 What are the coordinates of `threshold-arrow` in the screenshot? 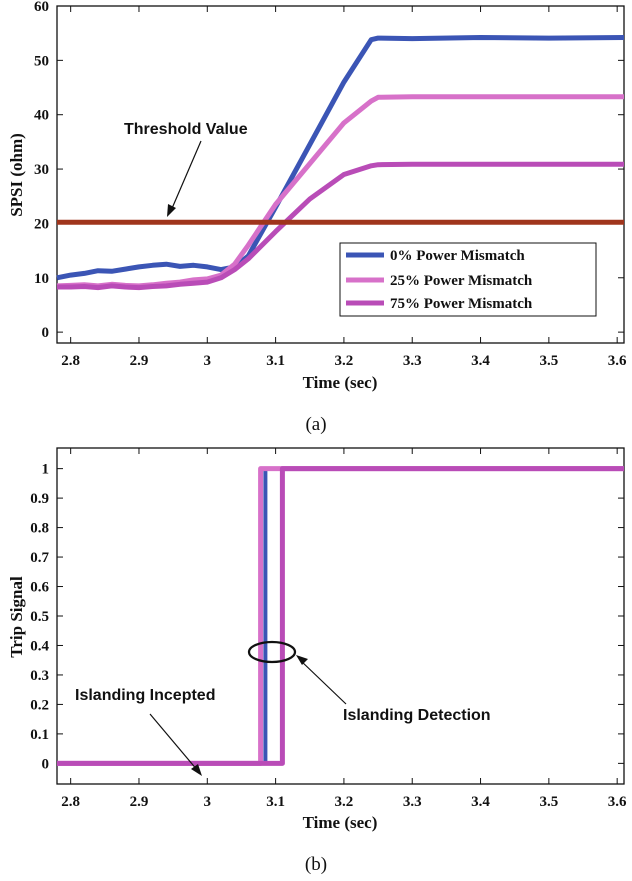 It's located at (185, 177).